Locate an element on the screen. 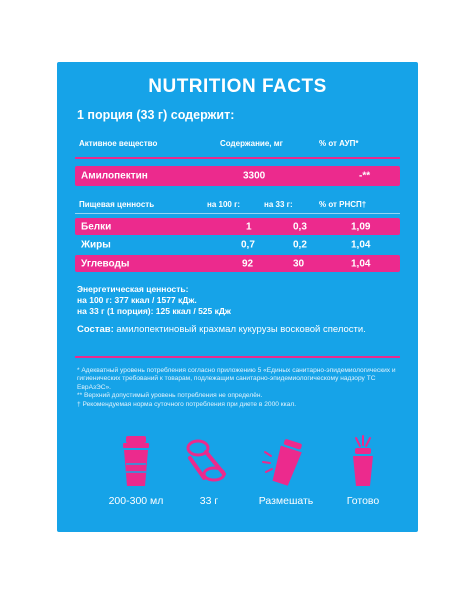 This screenshot has width=474, height=592. nutrient-per-100g: 0,7 is located at coordinates (248, 244).